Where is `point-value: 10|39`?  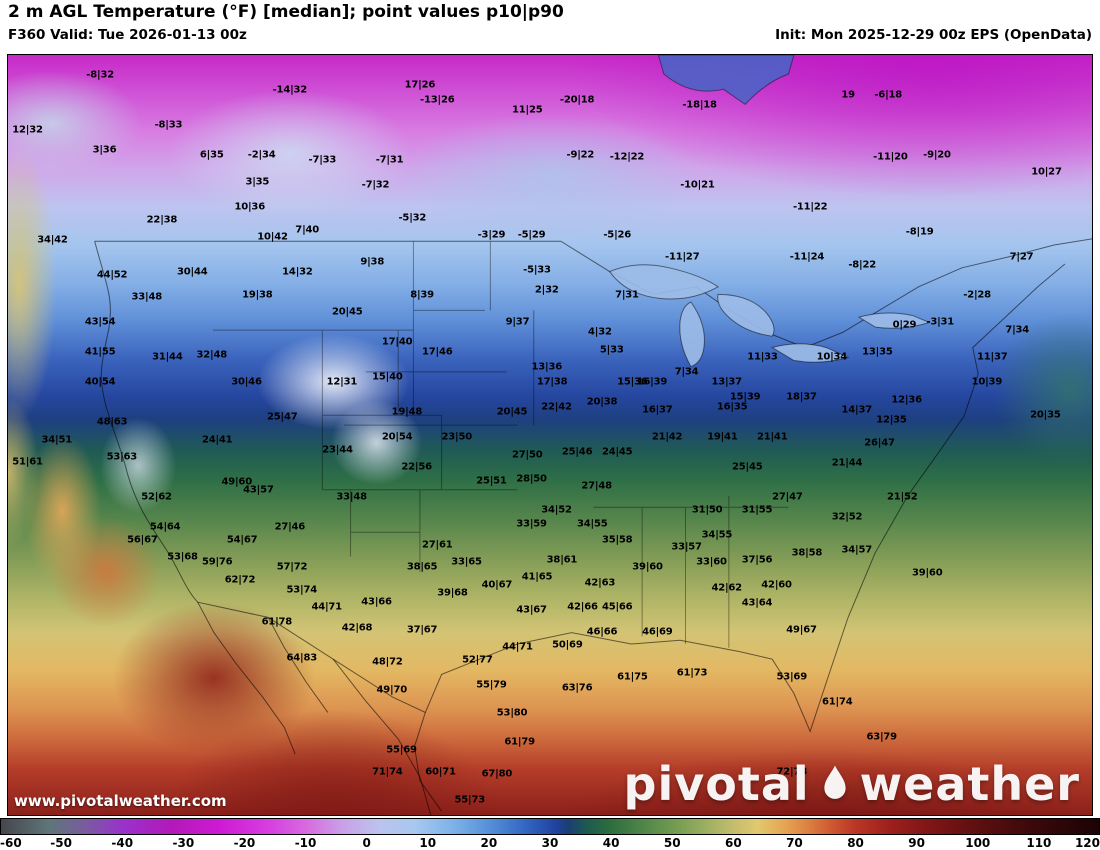
point-value: 10|39 is located at coordinates (987, 382).